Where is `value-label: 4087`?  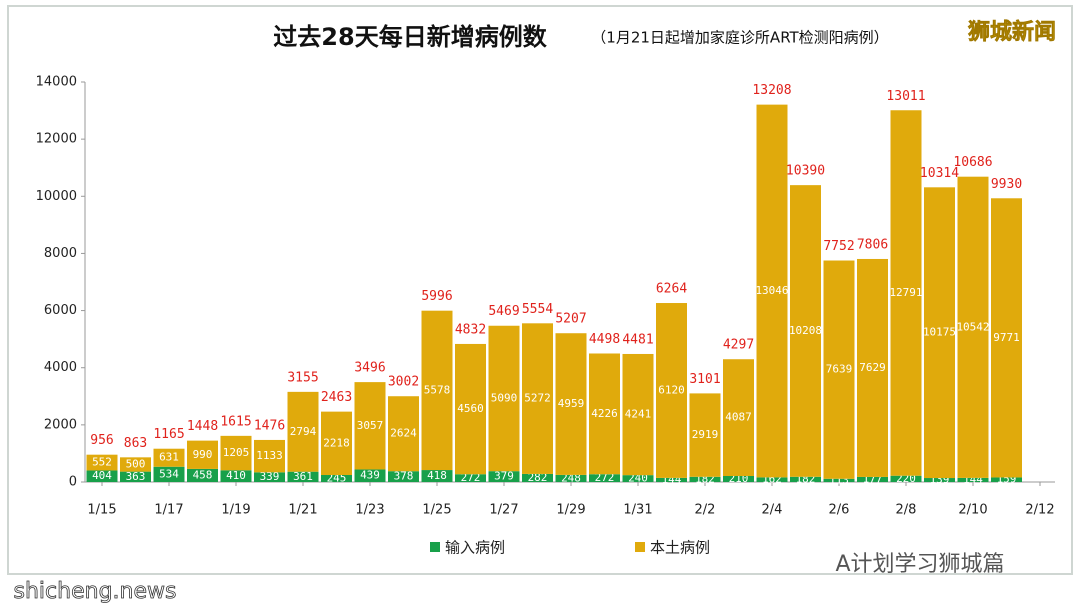
value-label: 4087 is located at coordinates (738, 417).